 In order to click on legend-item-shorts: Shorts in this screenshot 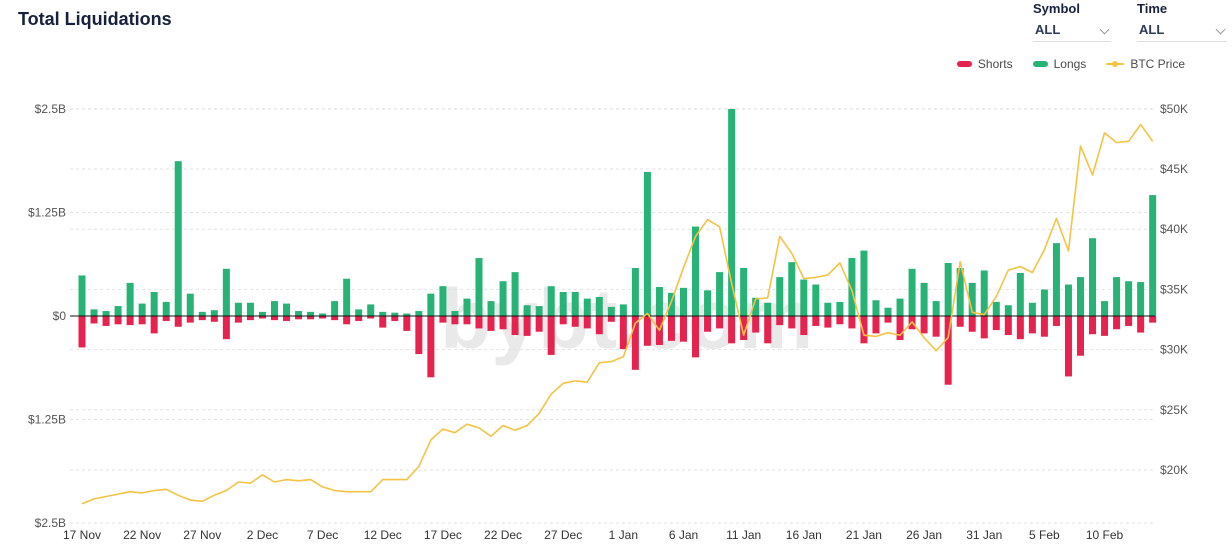, I will do `click(984, 64)`.